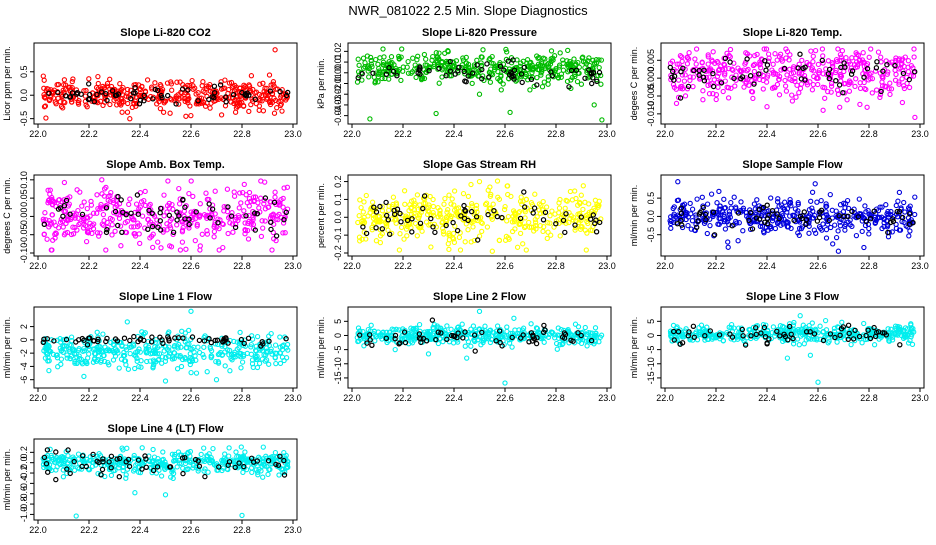 This screenshot has width=936, height=545. What do you see at coordinates (24, 119) in the screenshot?
I see `y-tick-label: -0.5` at bounding box center [24, 119].